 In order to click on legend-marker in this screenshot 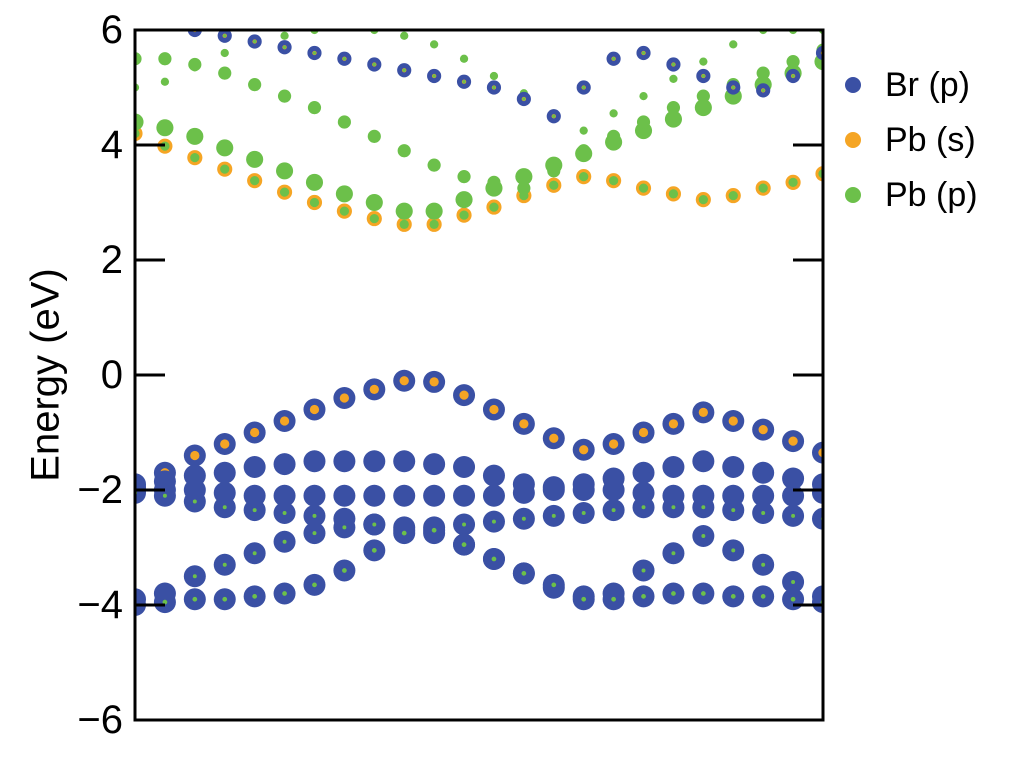, I will do `click(853, 195)`.